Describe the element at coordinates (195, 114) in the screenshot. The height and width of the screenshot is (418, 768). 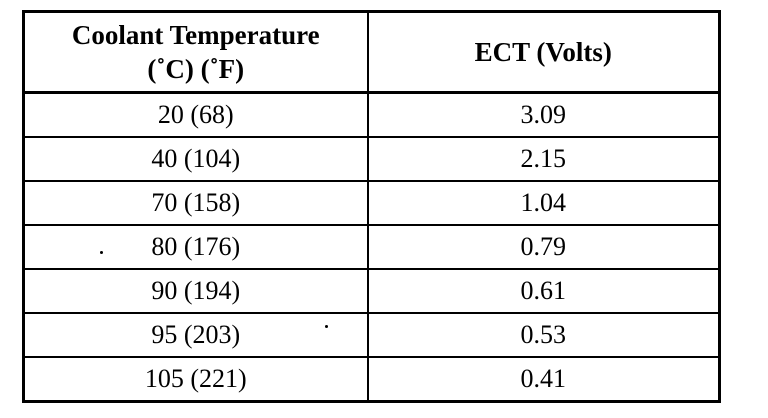
I see `temperature-cell: 20 (68)` at that location.